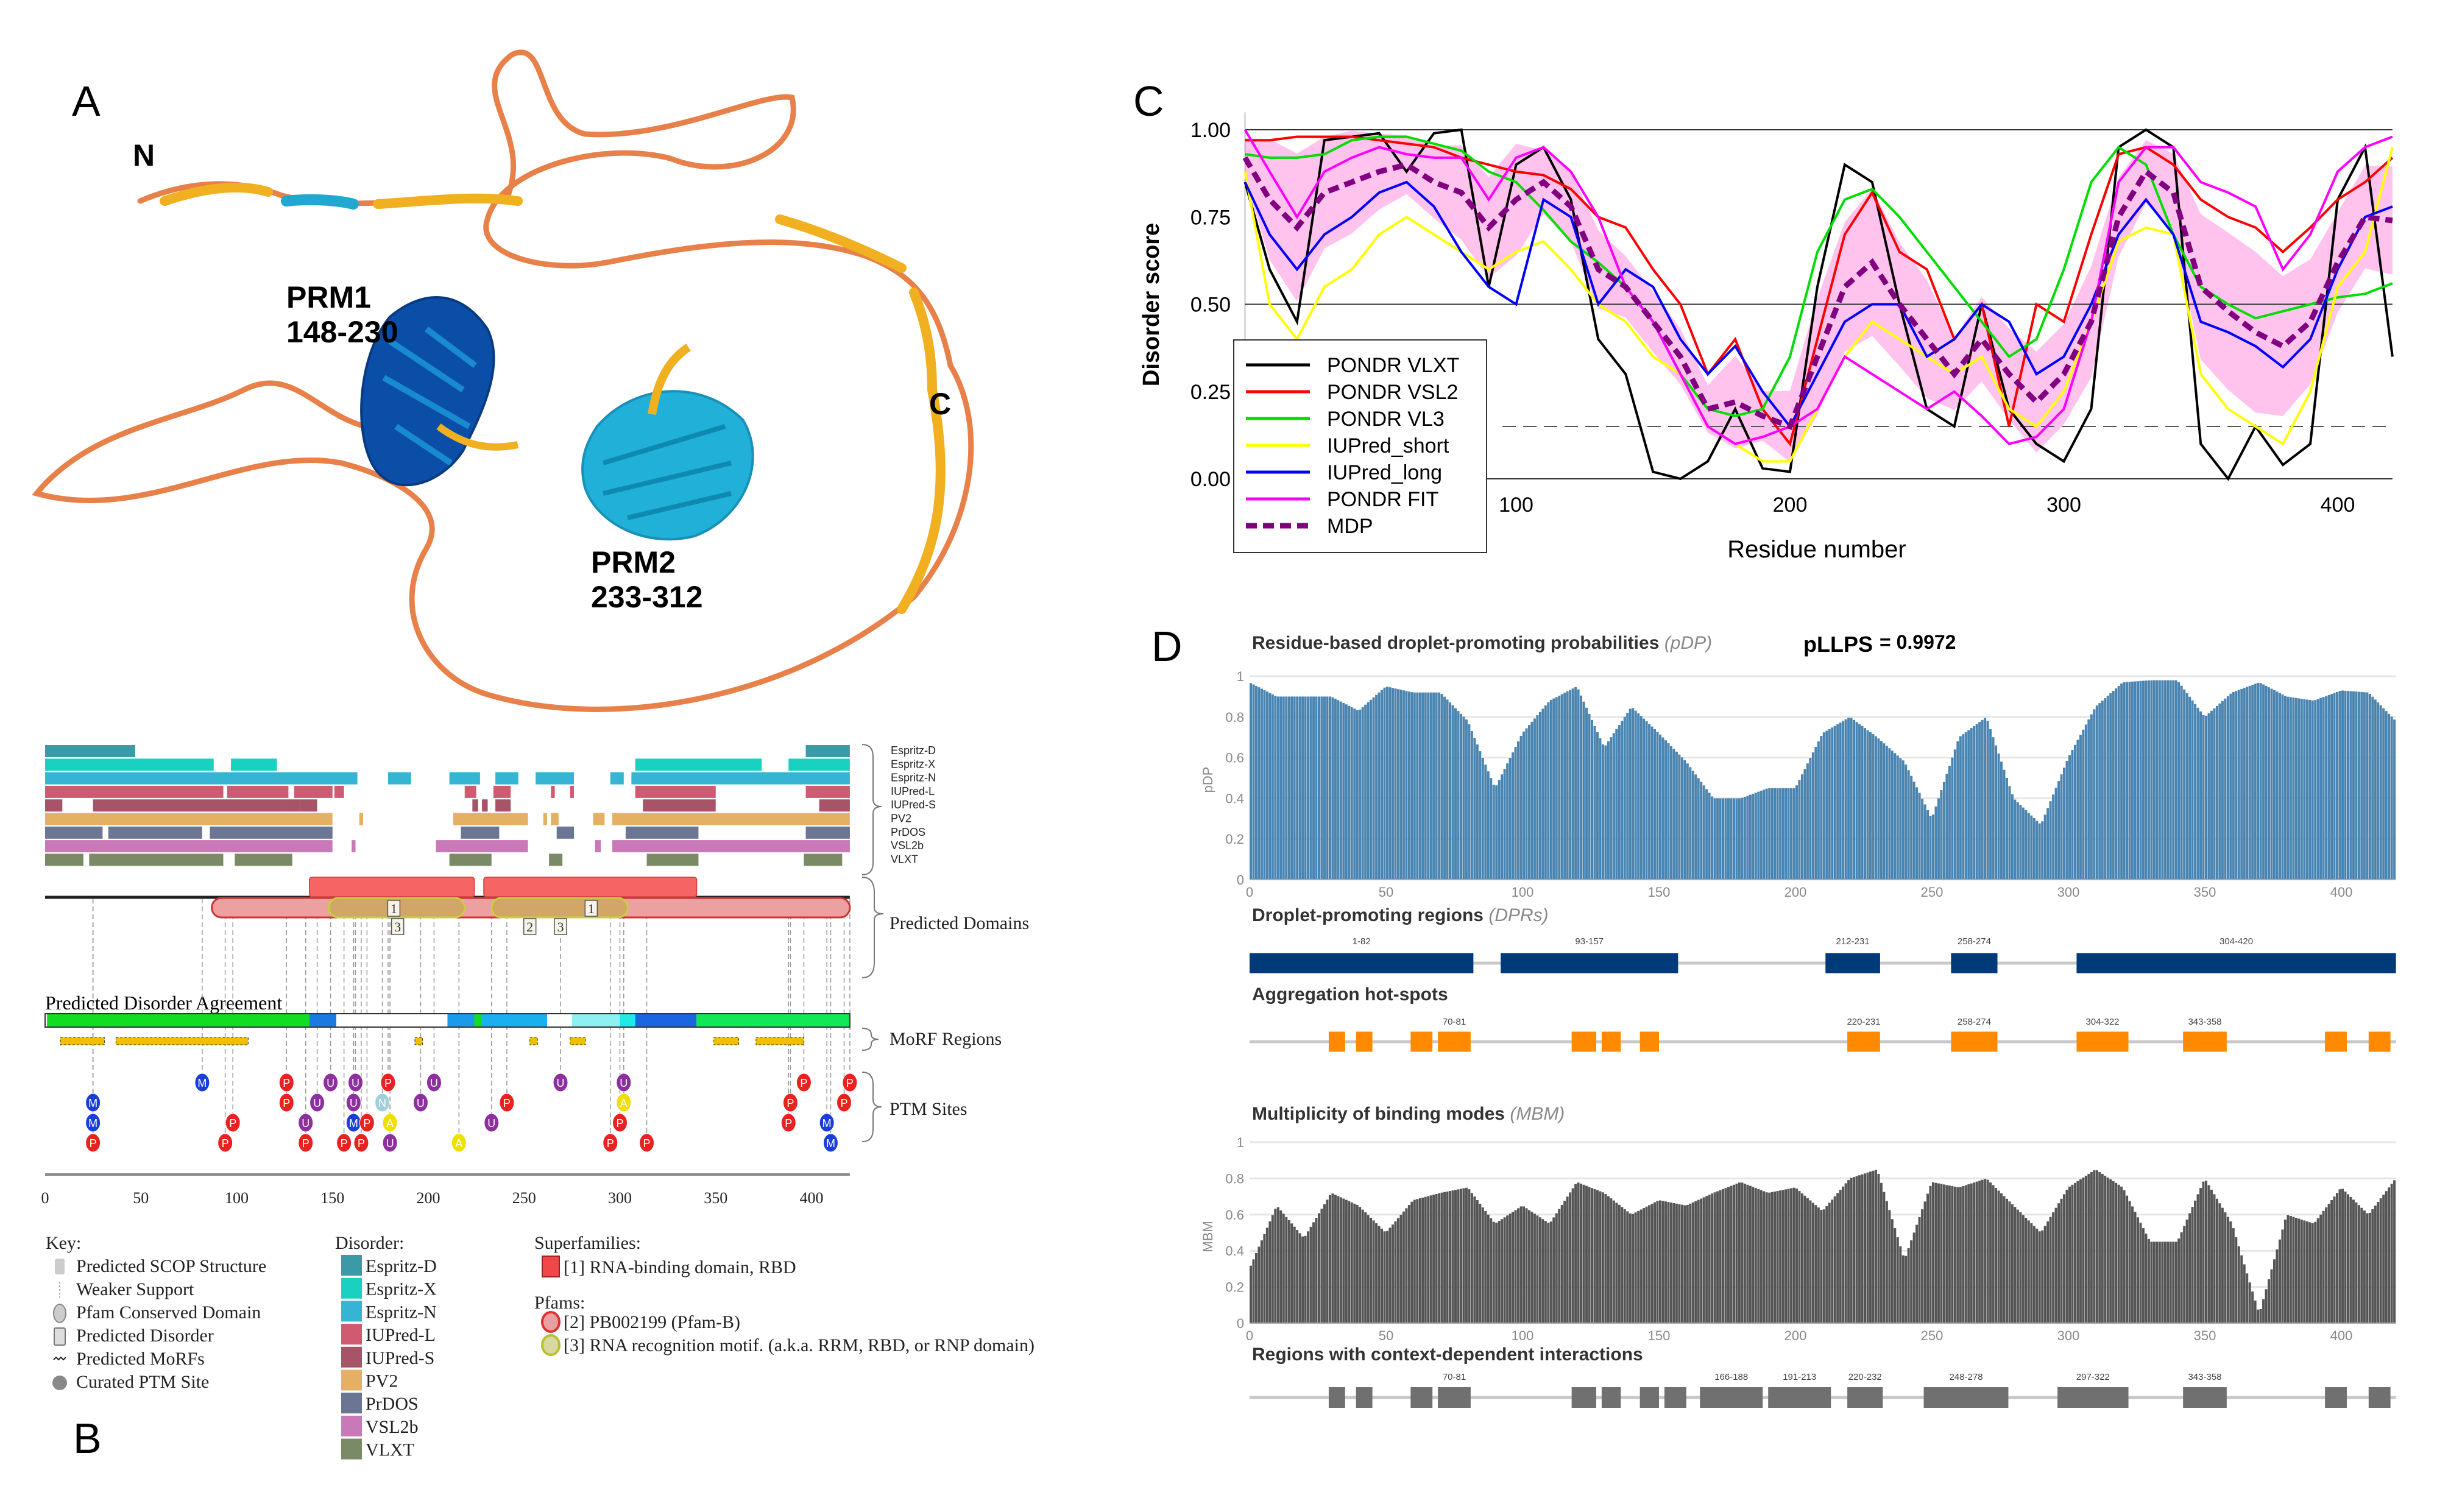 The height and width of the screenshot is (1512, 2437). I want to click on domain-flag, so click(560, 927).